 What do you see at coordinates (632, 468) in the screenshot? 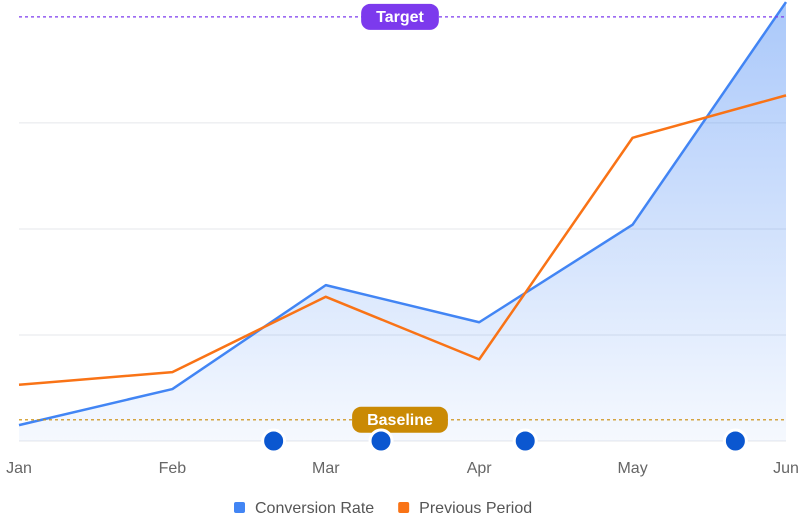
I see `x-tick-label: May` at bounding box center [632, 468].